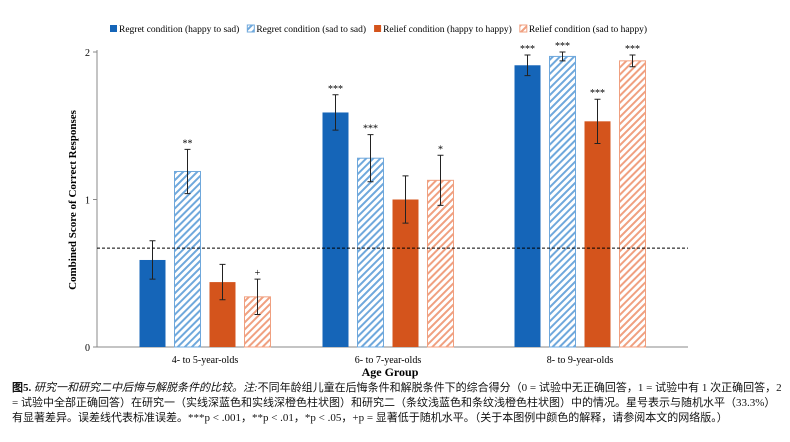  What do you see at coordinates (588, 29) in the screenshot?
I see `legend-entry: Relief condition (sad to happy)` at bounding box center [588, 29].